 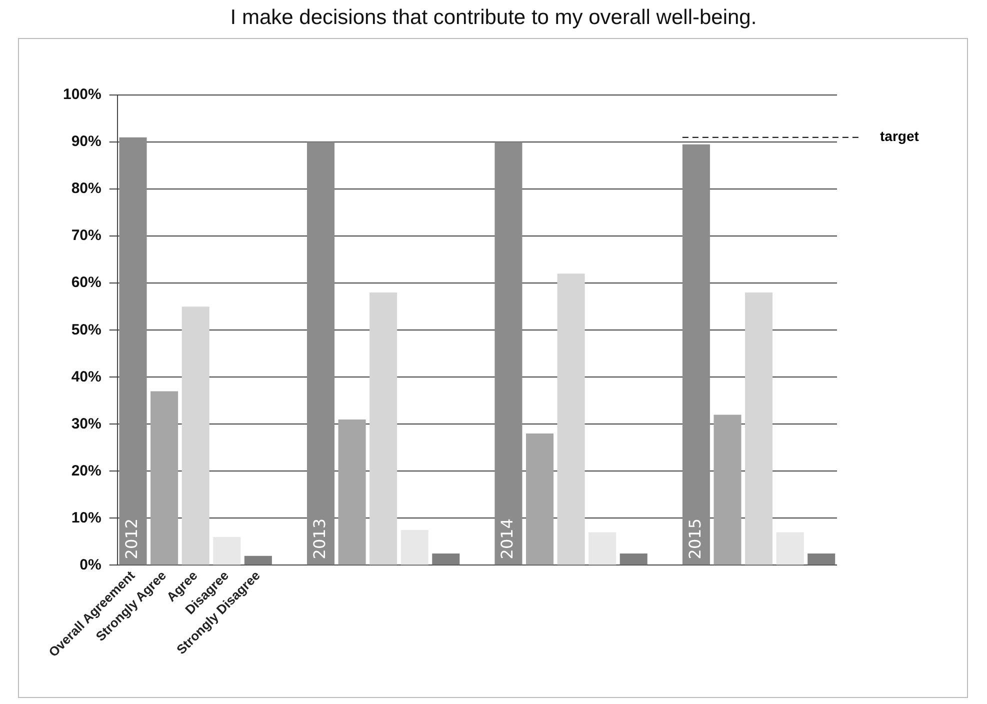 What do you see at coordinates (86, 377) in the screenshot?
I see `y-tick-label: 40%` at bounding box center [86, 377].